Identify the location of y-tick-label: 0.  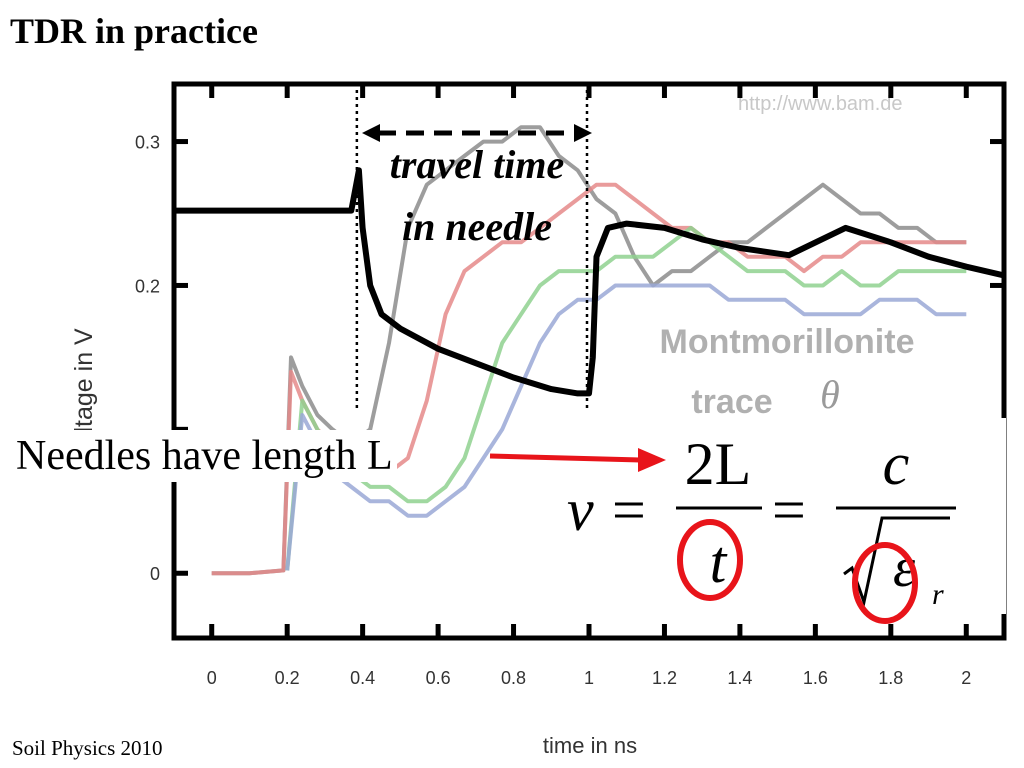
(155, 574).